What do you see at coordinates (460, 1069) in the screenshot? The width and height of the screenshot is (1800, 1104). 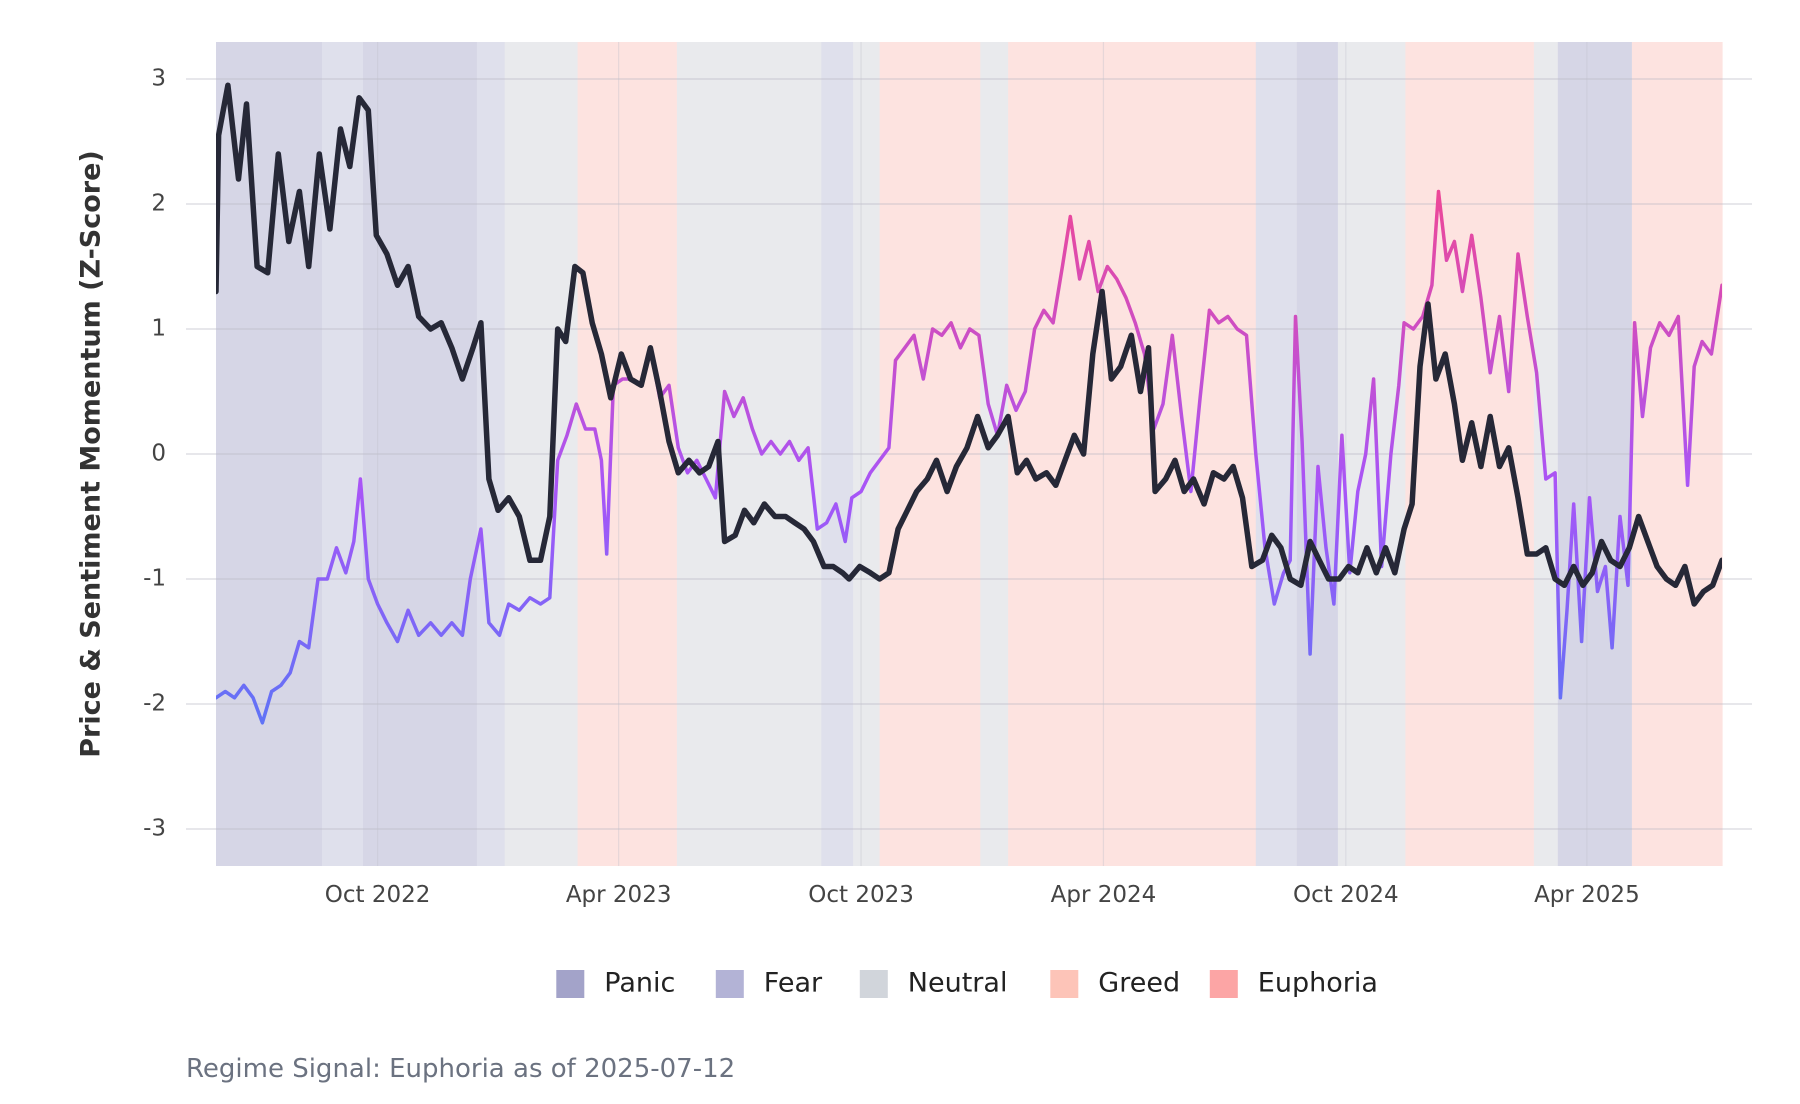 I see `regime-caption: Regime Signal: Euphoria as of 2025-07-12` at bounding box center [460, 1069].